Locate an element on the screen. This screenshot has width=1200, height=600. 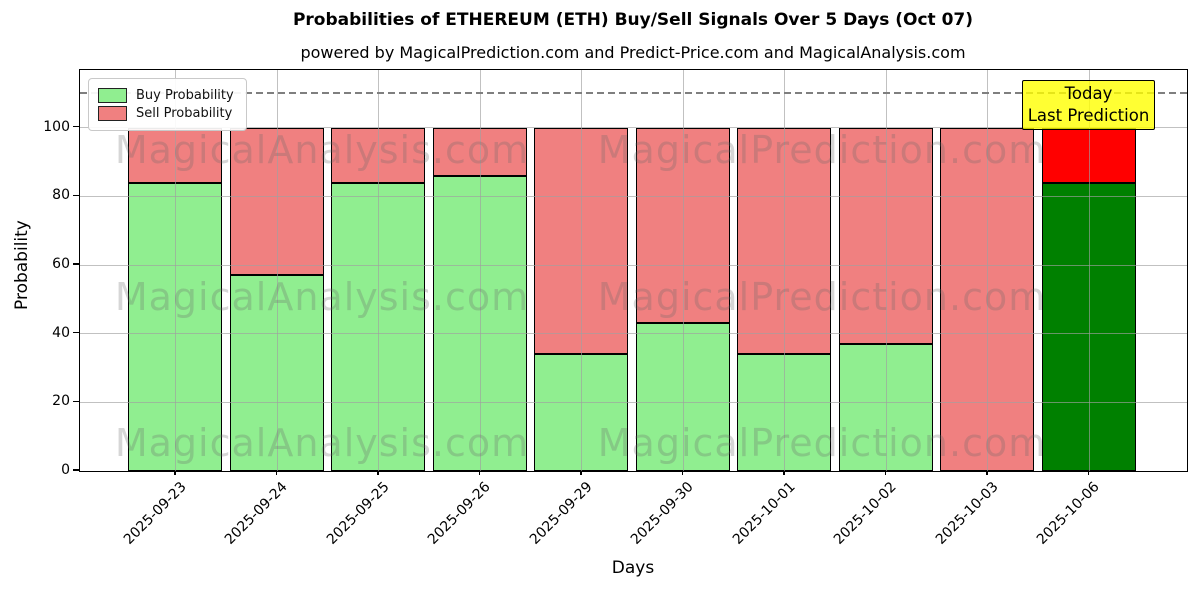
legend-row: Sell Probability is located at coordinates (166, 113).